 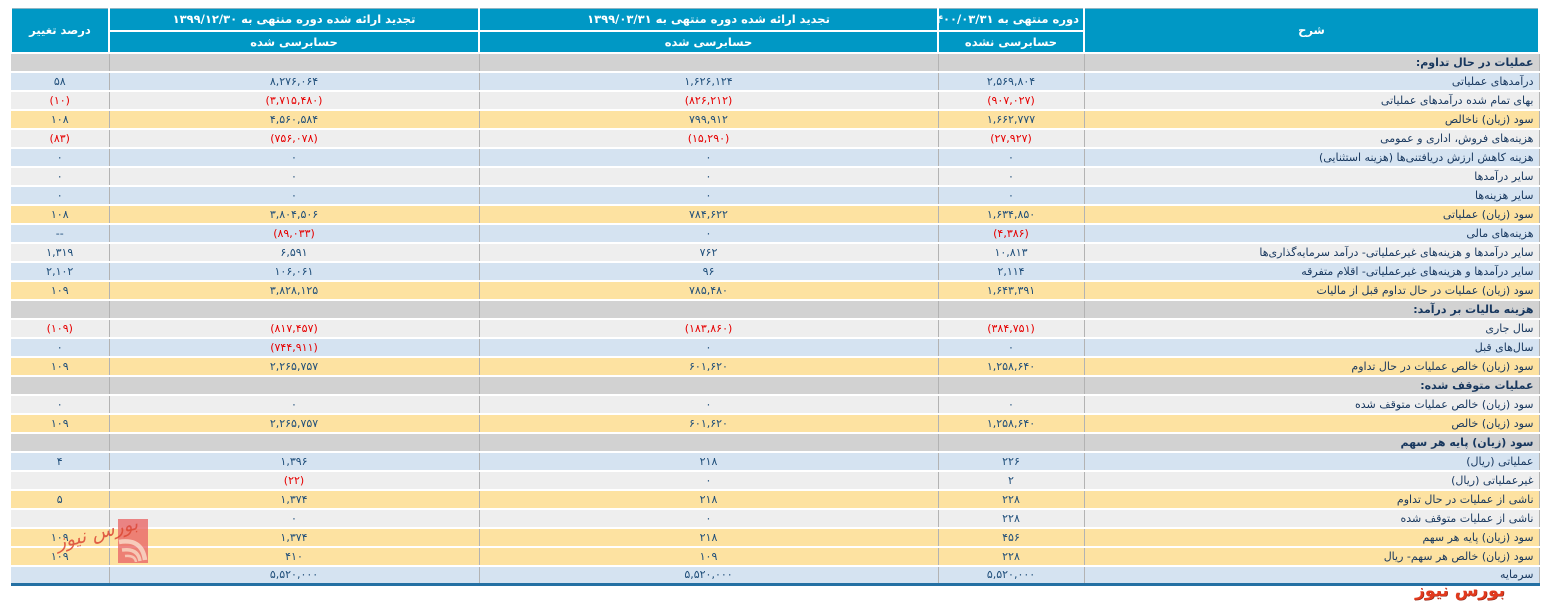 I want to click on value-cell-1399-12-restated: (۸۹,۰۳۳), so click(x=293, y=233).